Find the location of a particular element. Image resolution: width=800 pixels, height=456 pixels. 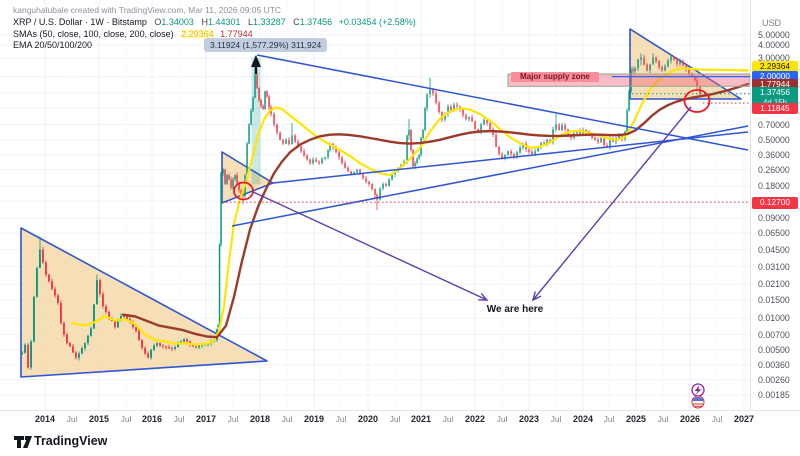

time-tick-2025: 2025 is located at coordinates (636, 419).